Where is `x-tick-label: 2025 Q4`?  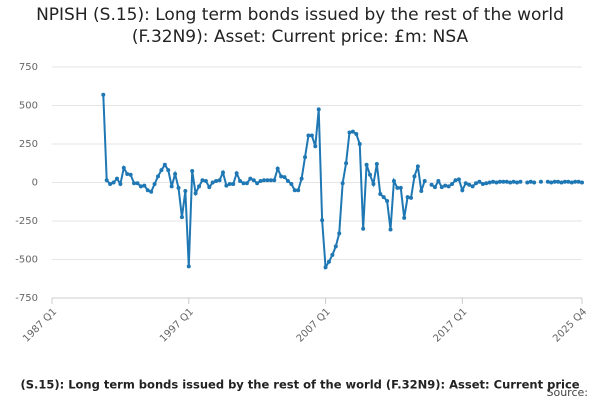
x-tick-label: 2025 Q4 is located at coordinates (570, 325).